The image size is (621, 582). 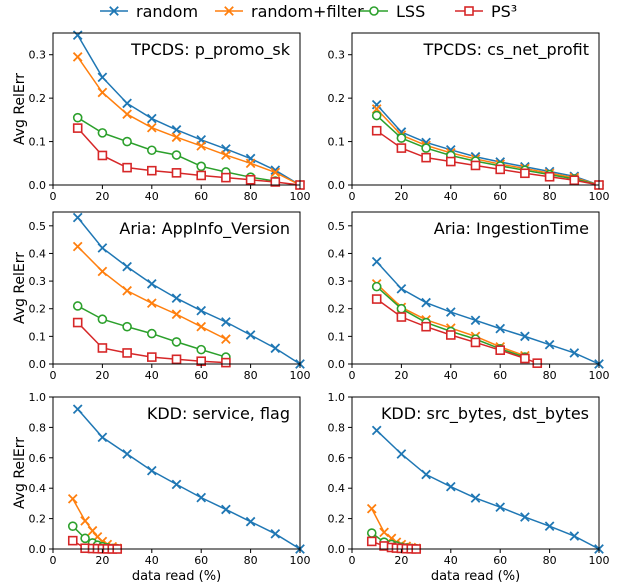 What do you see at coordinates (151, 292) in the screenshot?
I see `series-random-filter` at bounding box center [151, 292].